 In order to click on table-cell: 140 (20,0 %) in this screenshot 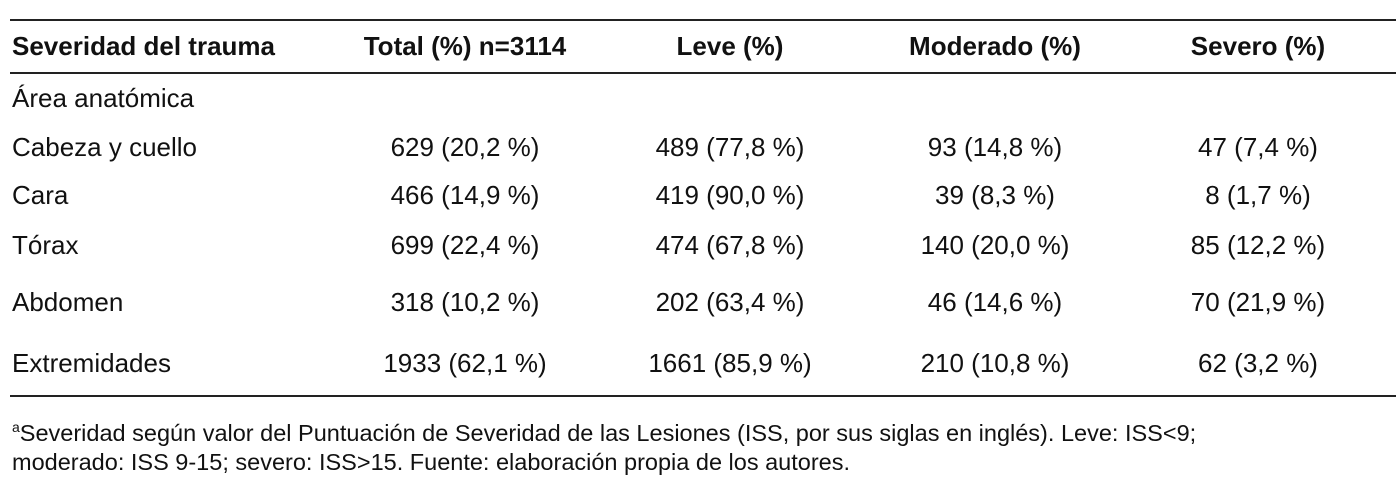, I will do `click(995, 245)`.